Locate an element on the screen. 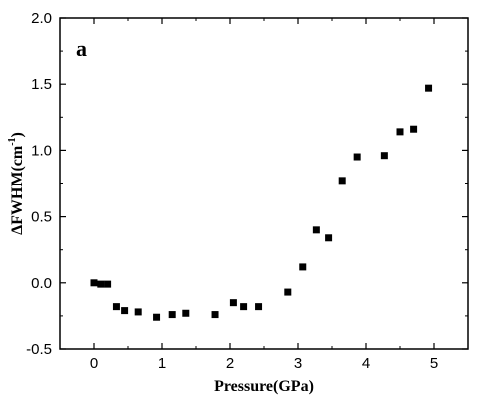  x-tick-label: 3 is located at coordinates (298, 363).